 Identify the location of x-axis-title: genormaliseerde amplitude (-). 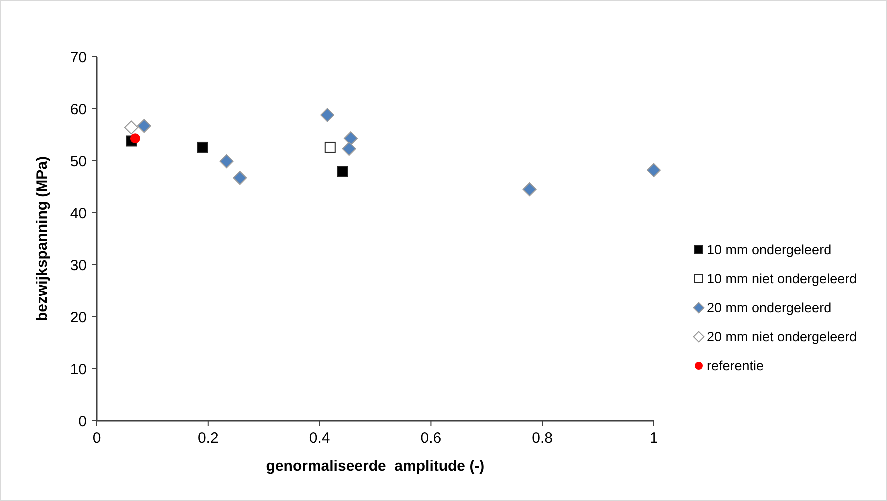
(375, 466).